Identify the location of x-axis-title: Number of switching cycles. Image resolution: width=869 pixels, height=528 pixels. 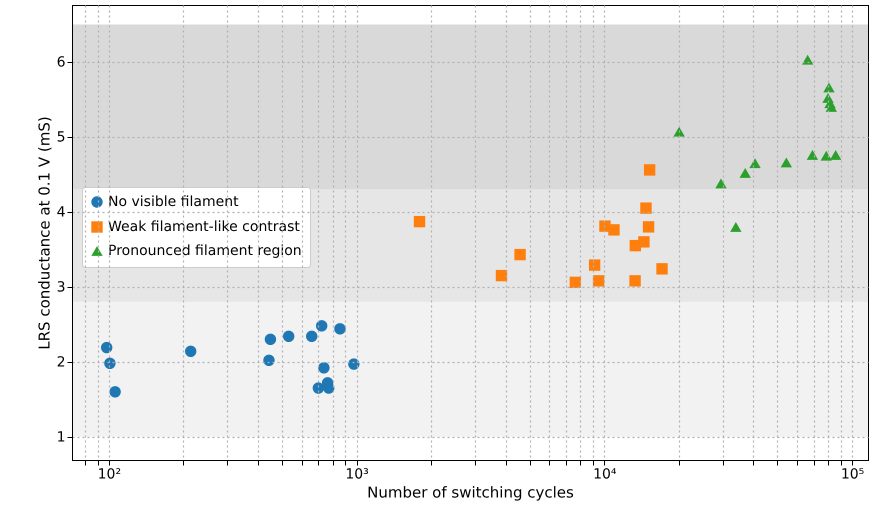
(470, 493).